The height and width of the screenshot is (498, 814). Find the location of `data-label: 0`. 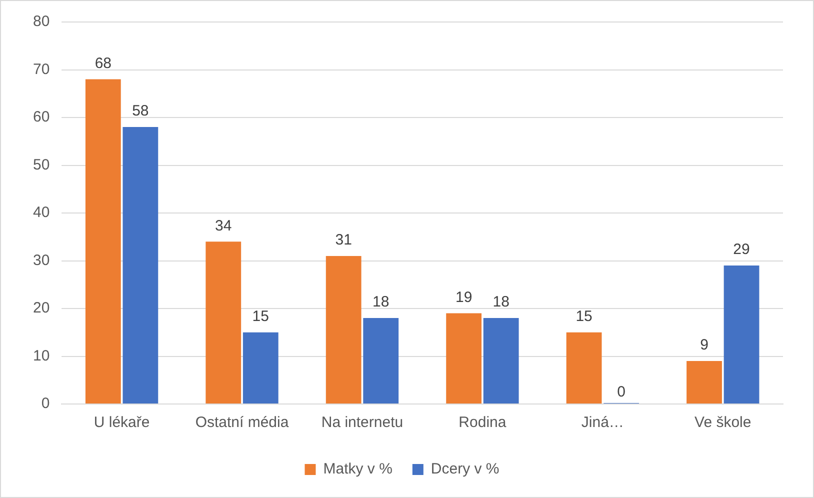

data-label: 0 is located at coordinates (621, 392).